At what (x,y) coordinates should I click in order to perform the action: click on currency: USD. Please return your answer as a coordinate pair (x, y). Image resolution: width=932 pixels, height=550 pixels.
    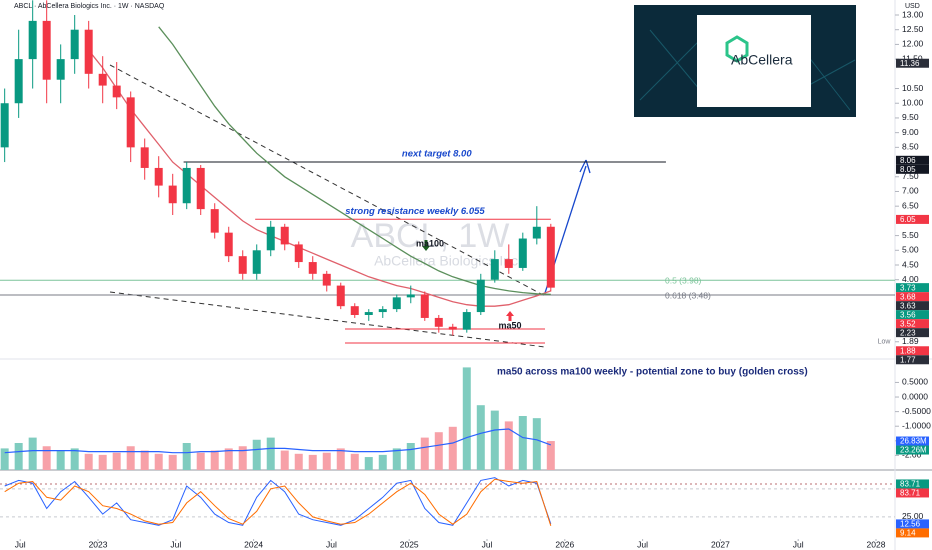
    Looking at the image, I should click on (912, 6).